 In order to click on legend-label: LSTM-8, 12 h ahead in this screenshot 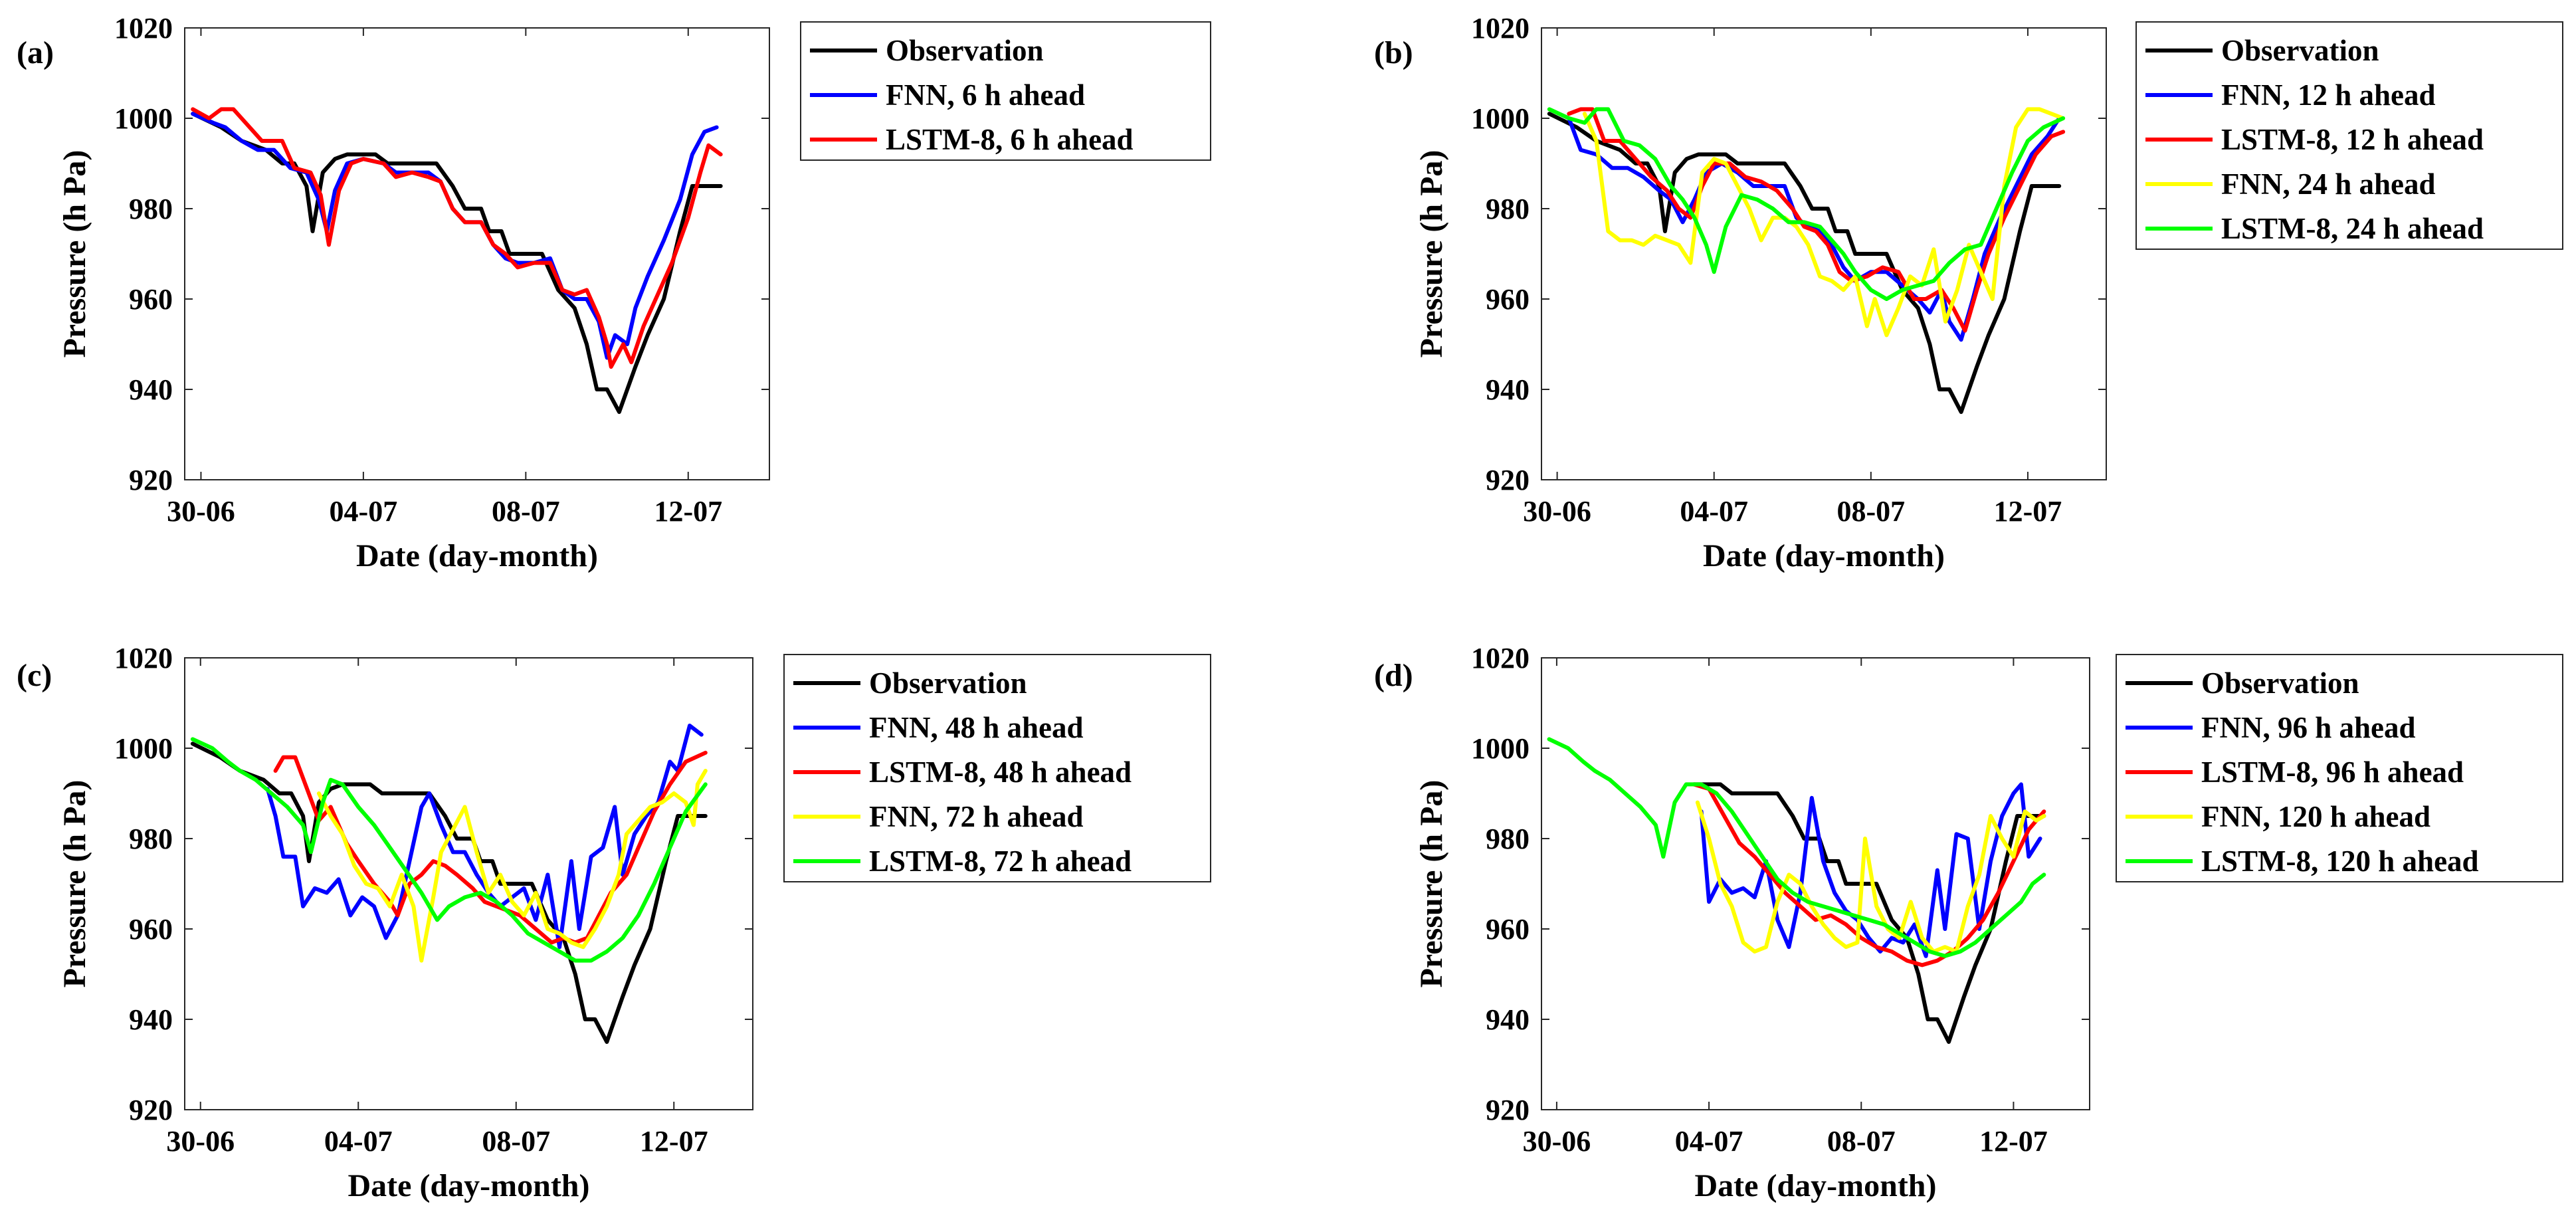, I will do `click(2352, 139)`.